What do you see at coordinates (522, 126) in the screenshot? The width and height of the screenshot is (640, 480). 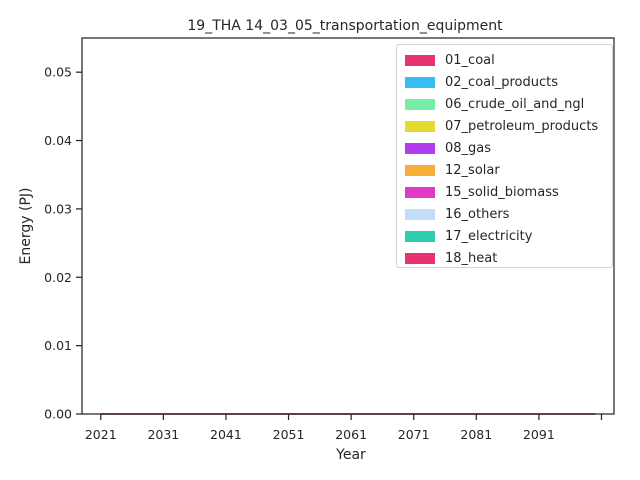 I see `legend-label: 07_petroleum_products` at bounding box center [522, 126].